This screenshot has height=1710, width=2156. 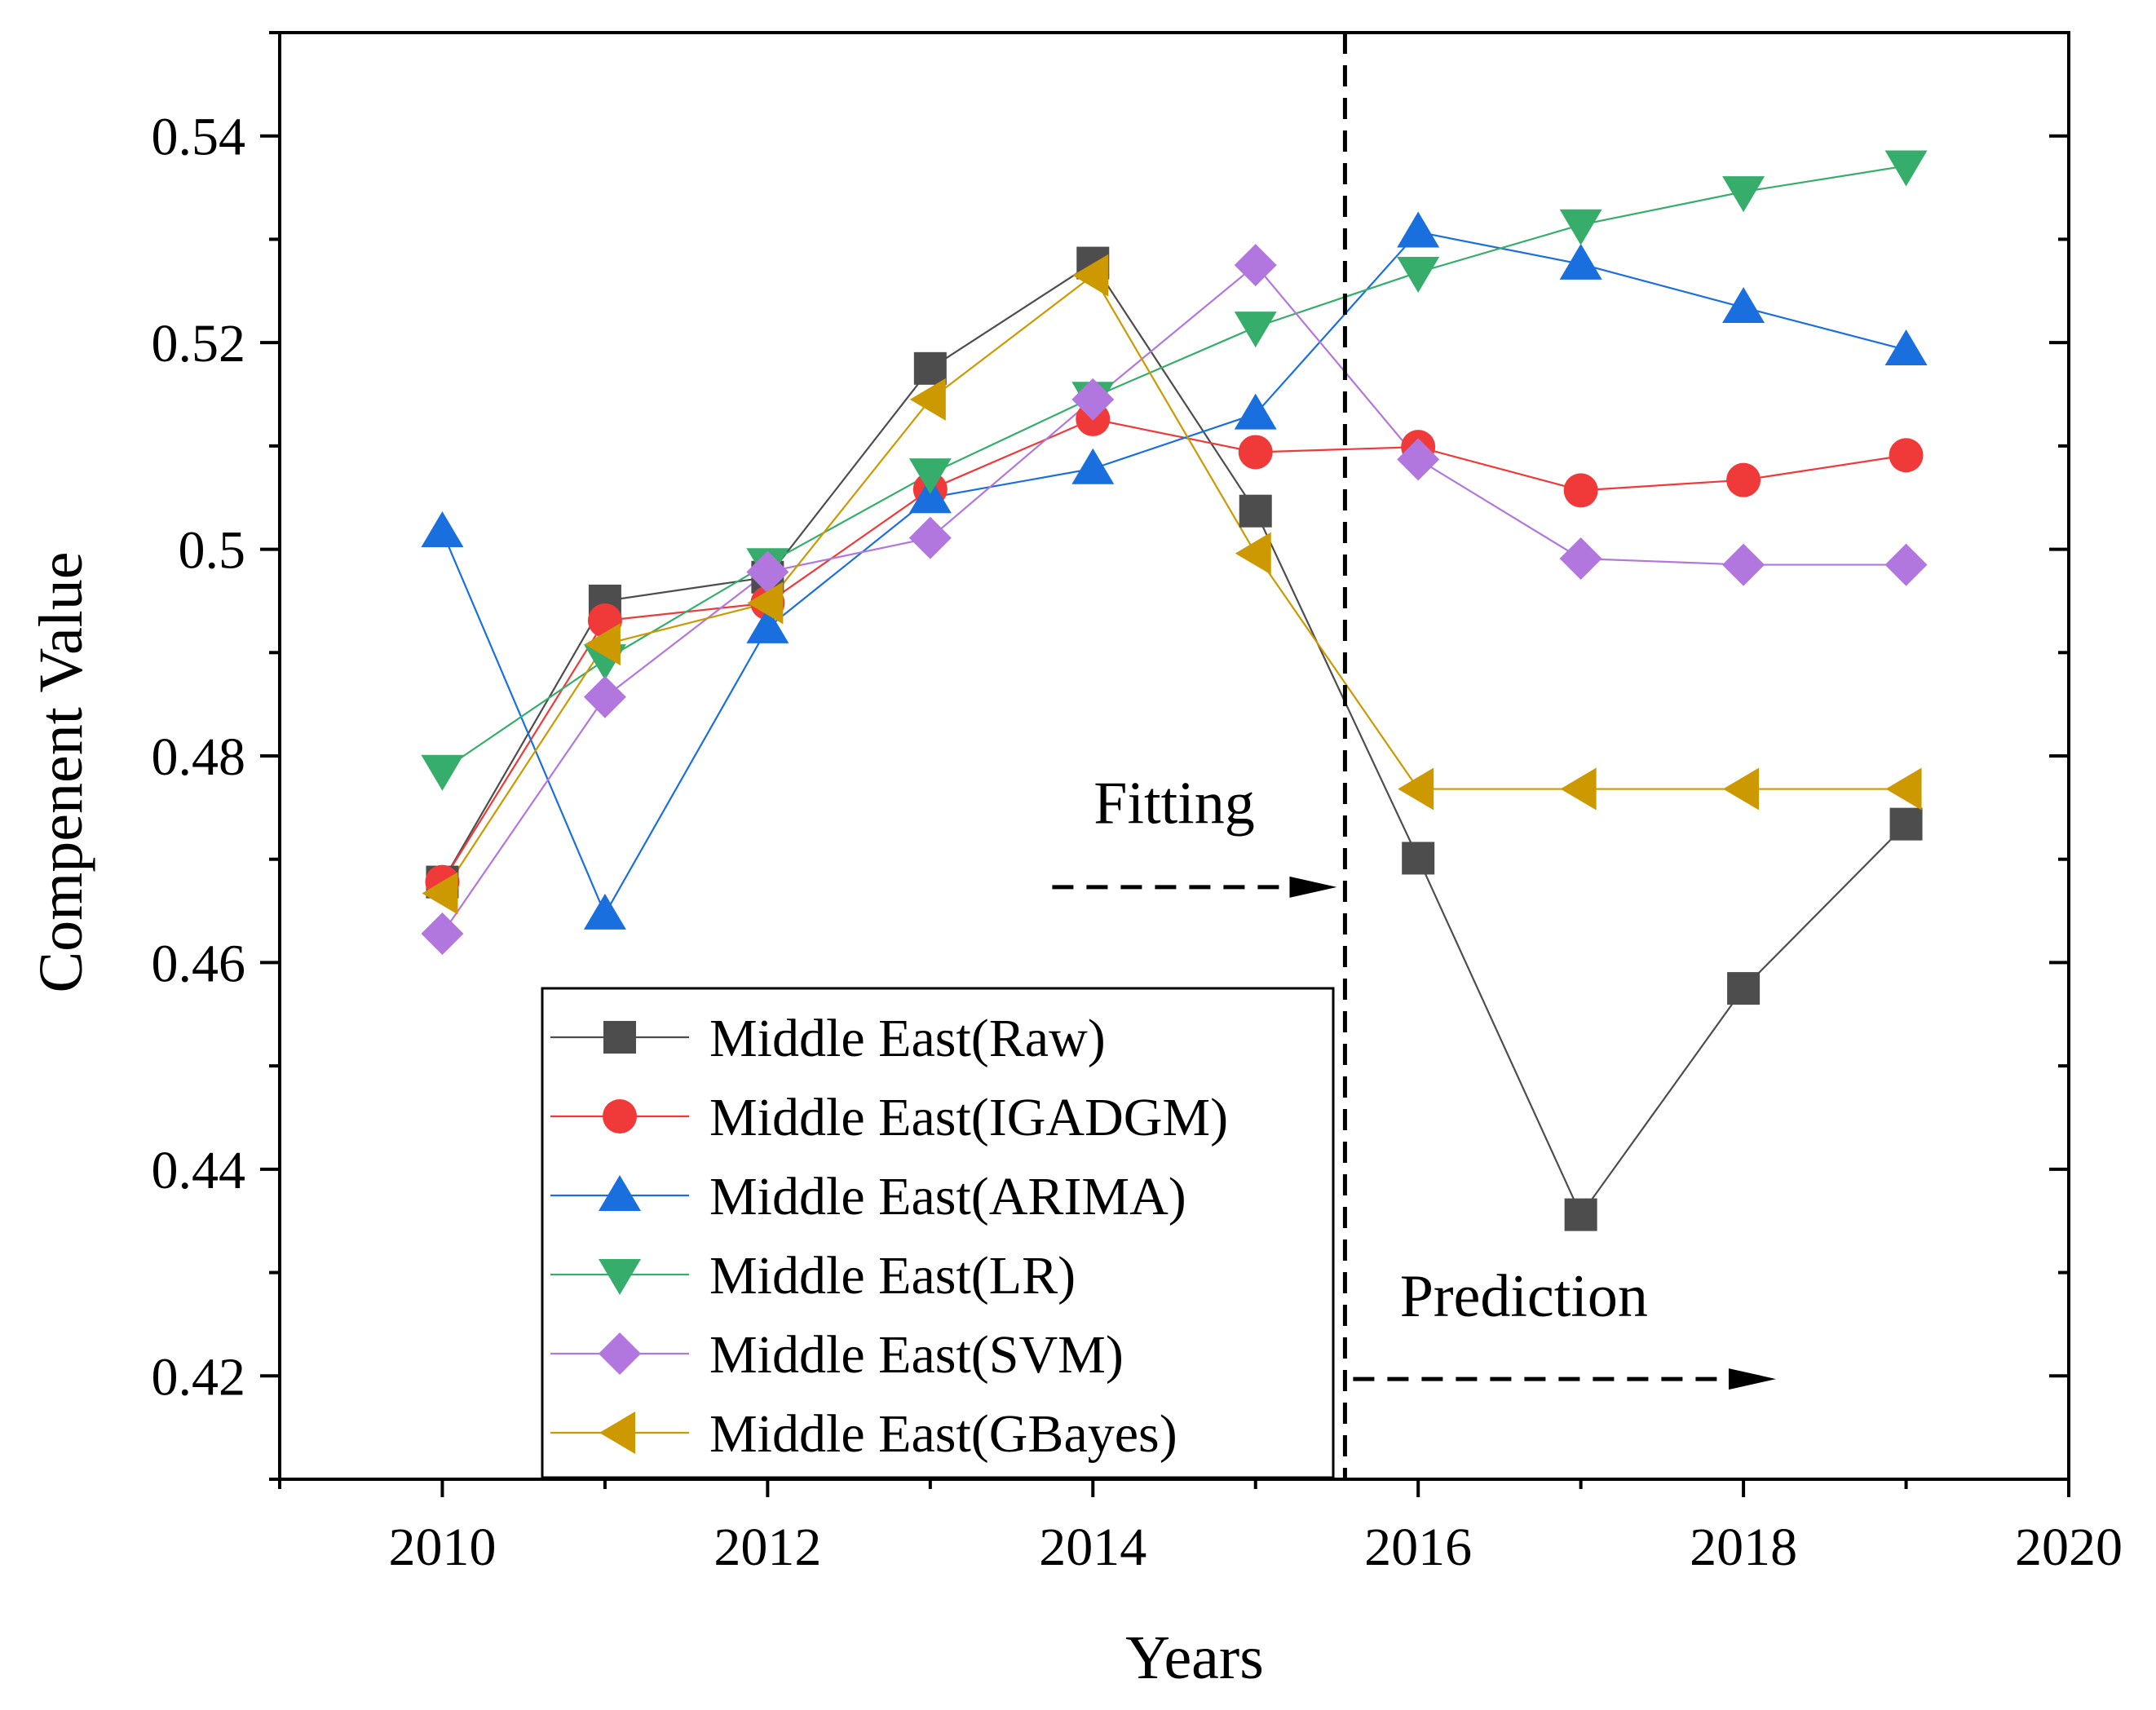 What do you see at coordinates (199, 344) in the screenshot?
I see `y-tick-label: 0.52` at bounding box center [199, 344].